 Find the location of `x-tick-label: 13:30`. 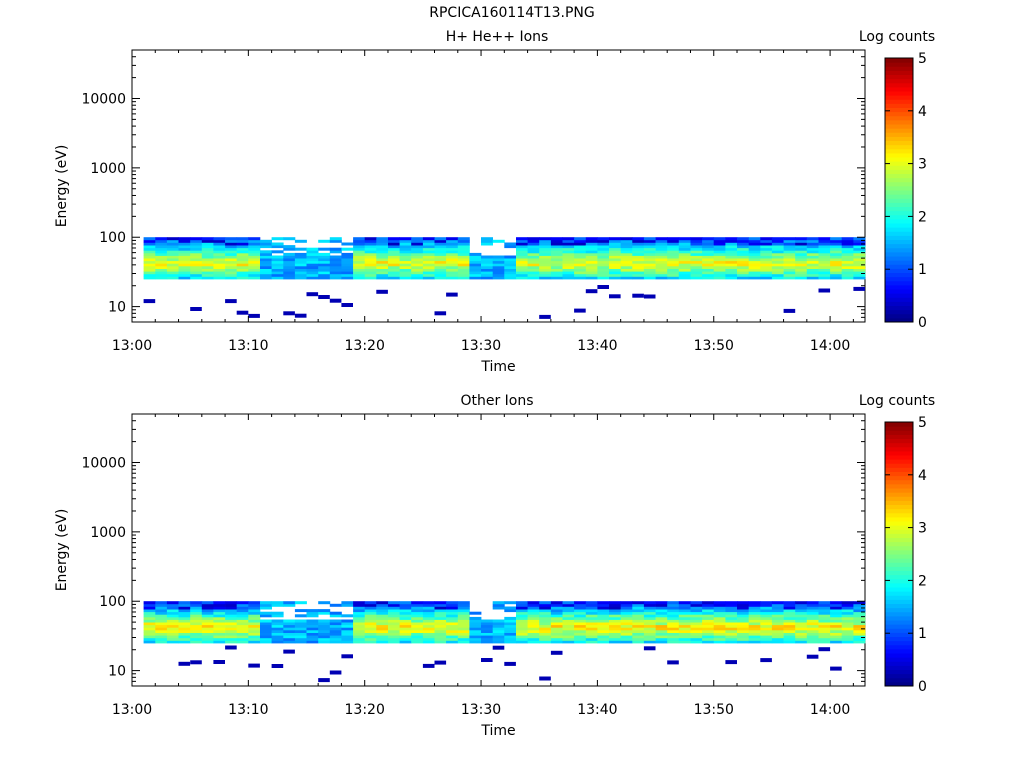

x-tick-label: 13:30 is located at coordinates (481, 710).